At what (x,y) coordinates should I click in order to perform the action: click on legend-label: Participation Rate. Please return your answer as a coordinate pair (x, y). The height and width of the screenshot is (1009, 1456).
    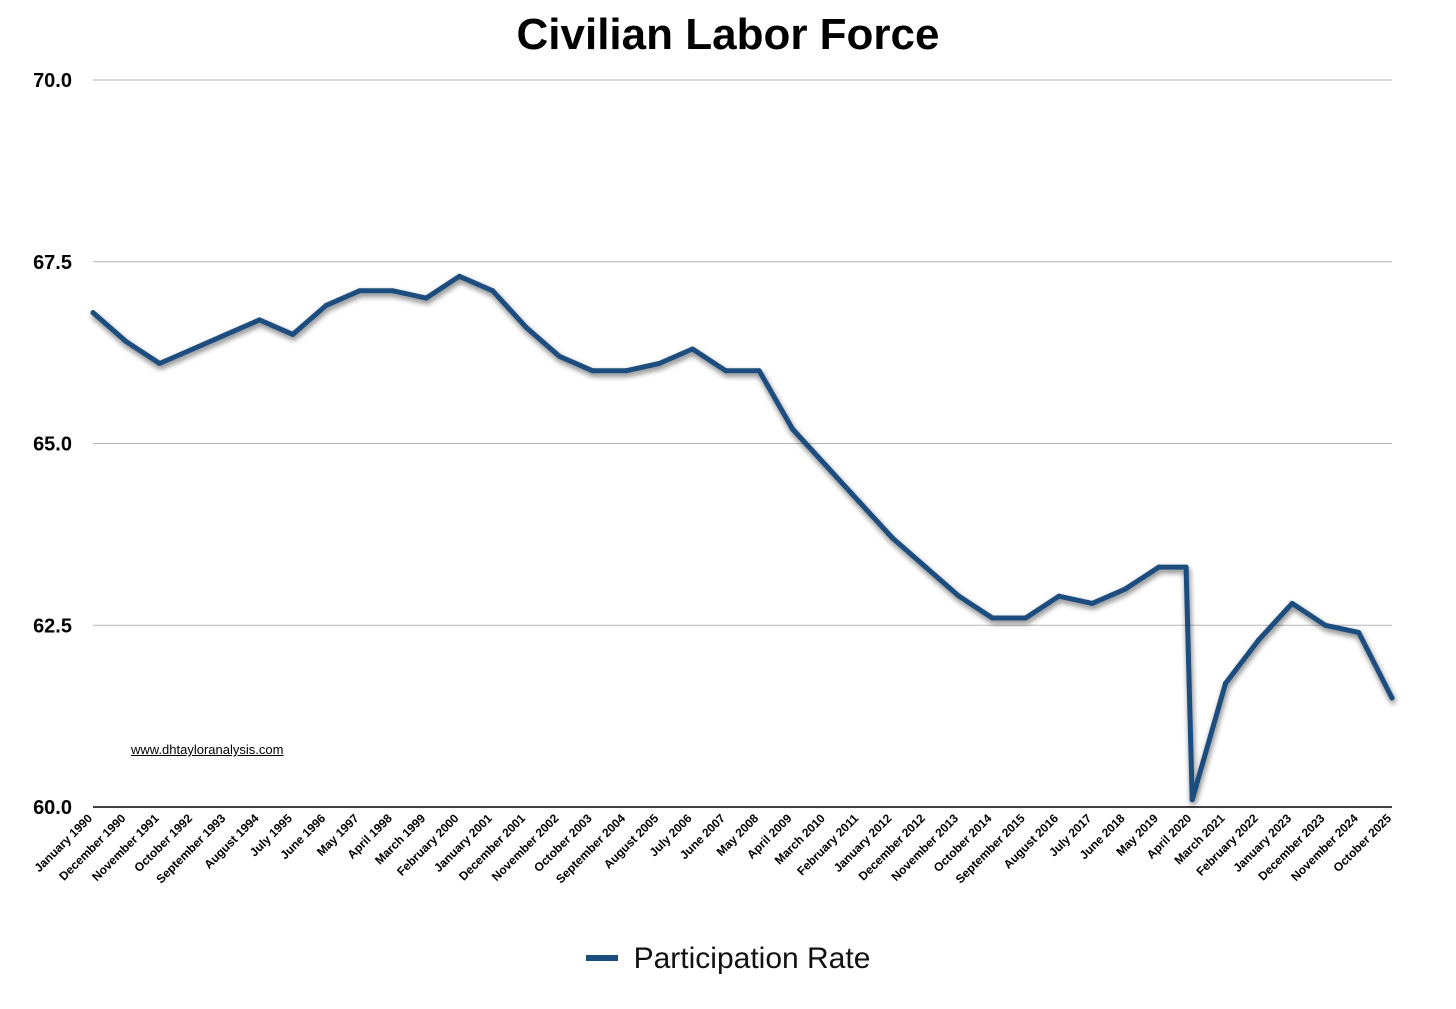
    Looking at the image, I should click on (752, 958).